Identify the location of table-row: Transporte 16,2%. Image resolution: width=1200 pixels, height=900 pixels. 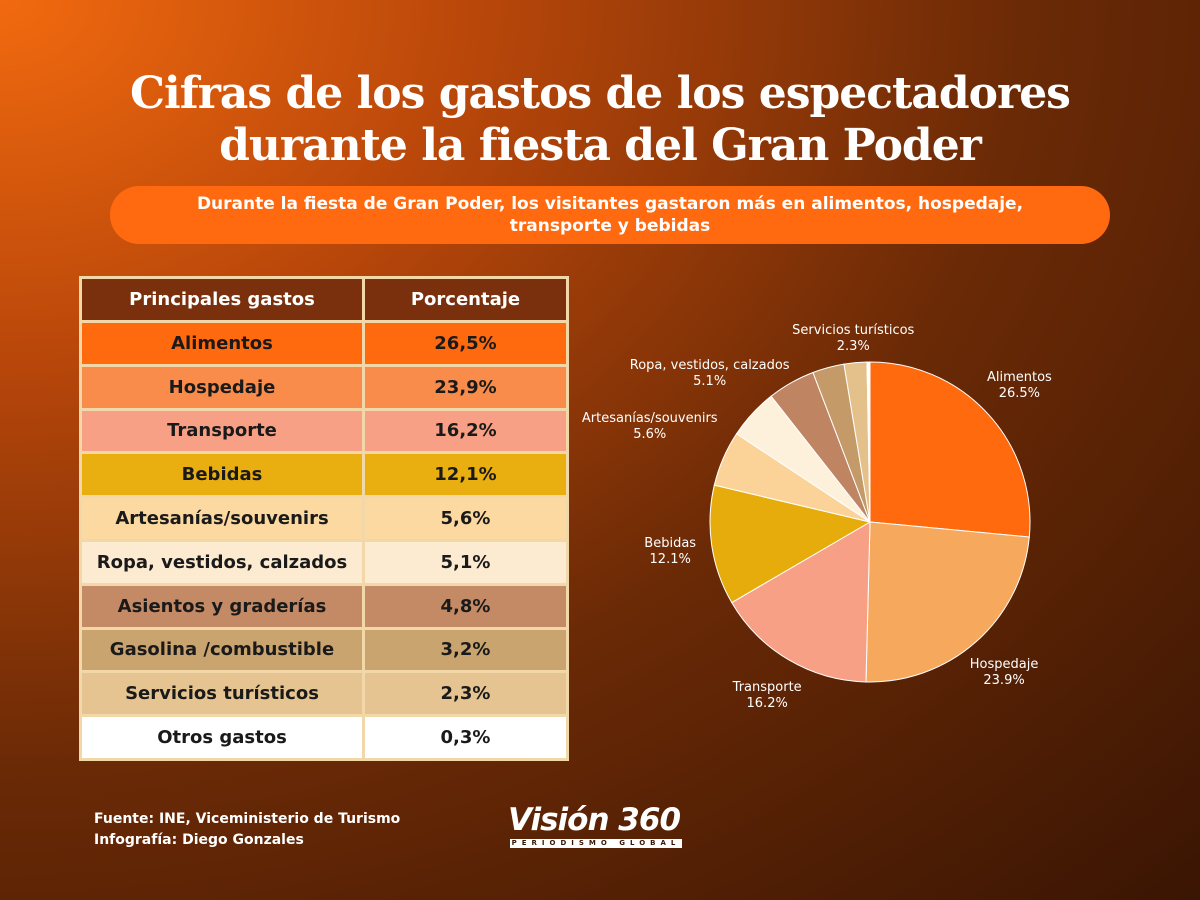
(324, 431).